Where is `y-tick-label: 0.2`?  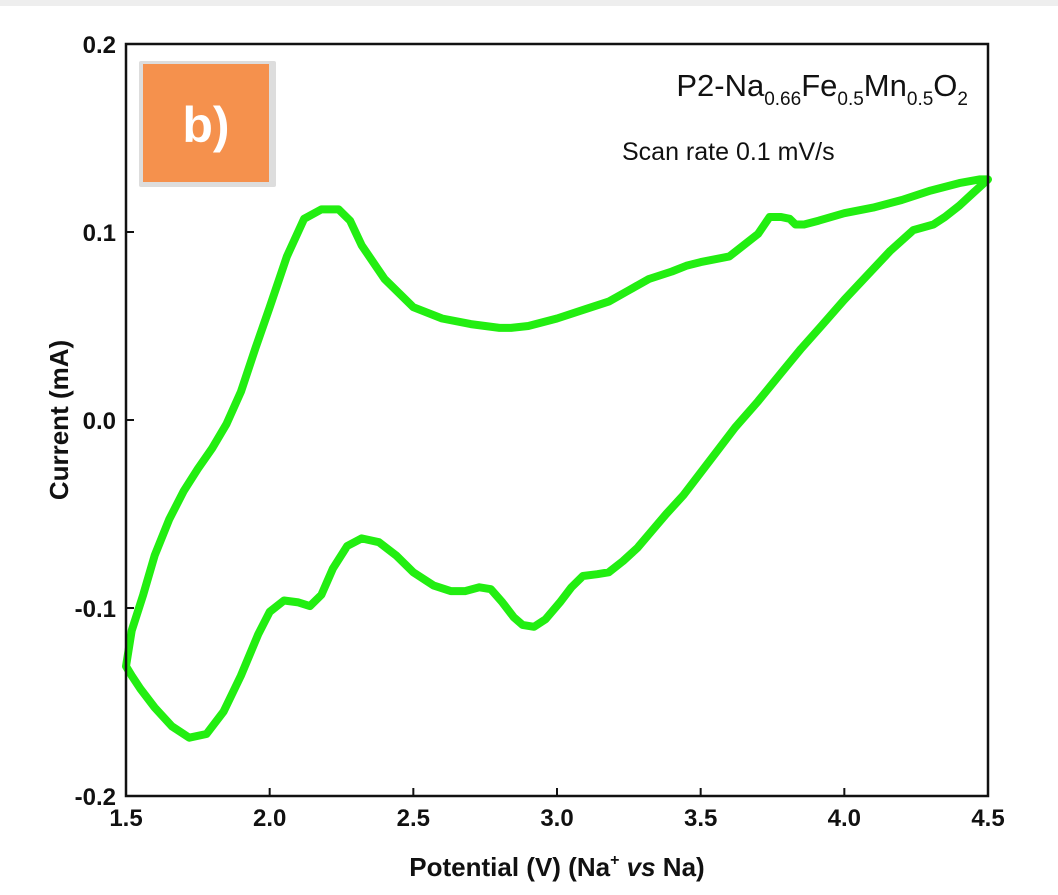
y-tick-label: 0.2 is located at coordinates (99, 45).